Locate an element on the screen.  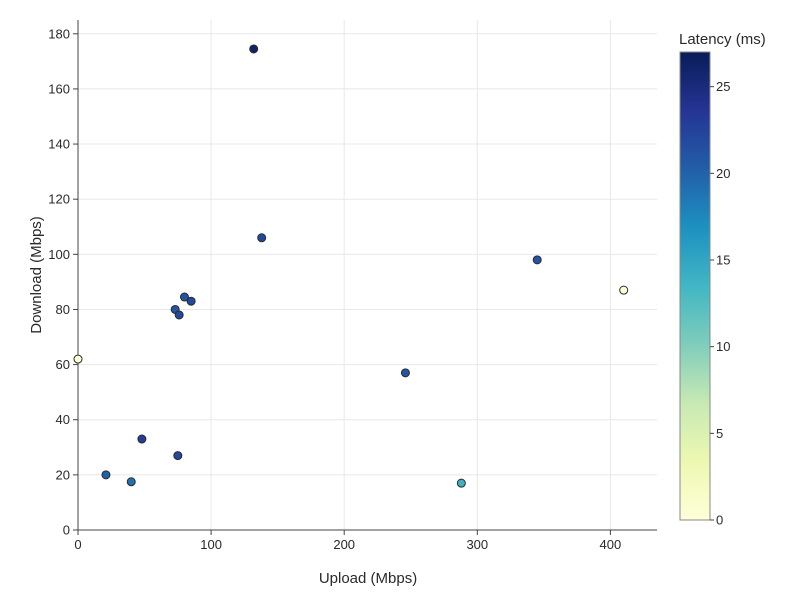
y-tick-label: 160 is located at coordinates (59, 88).